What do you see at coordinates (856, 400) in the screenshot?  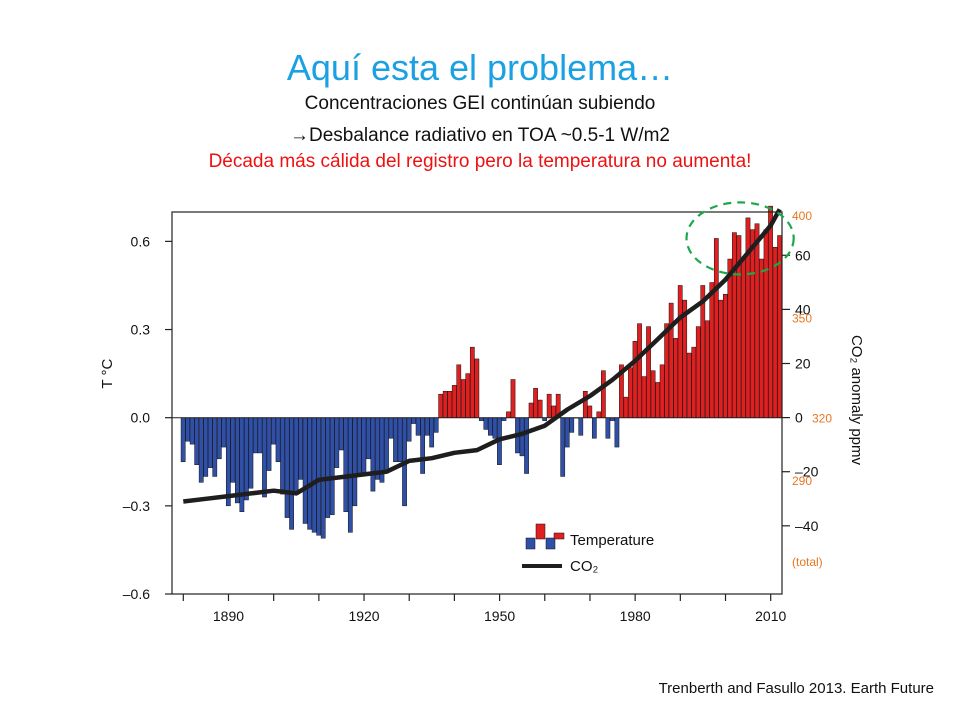 I see `right-axis-label: CO₂ anomaly ppmv` at bounding box center [856, 400].